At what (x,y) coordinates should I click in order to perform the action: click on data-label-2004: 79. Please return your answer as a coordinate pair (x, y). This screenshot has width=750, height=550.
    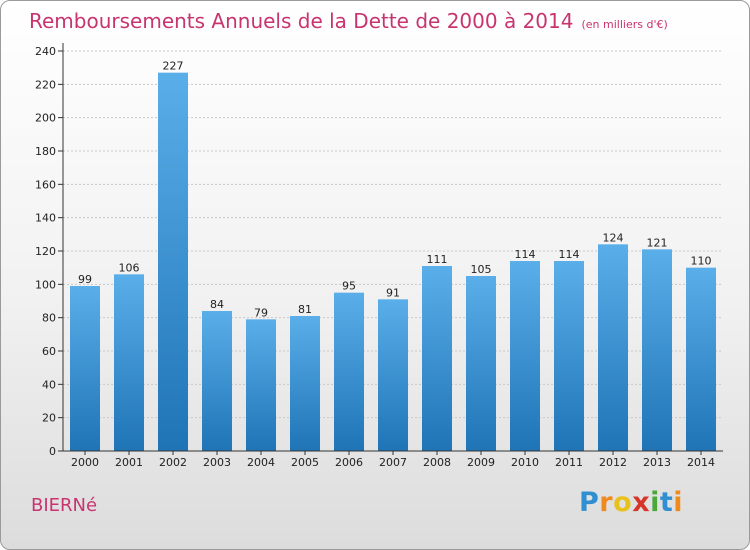
    Looking at the image, I should click on (261, 312).